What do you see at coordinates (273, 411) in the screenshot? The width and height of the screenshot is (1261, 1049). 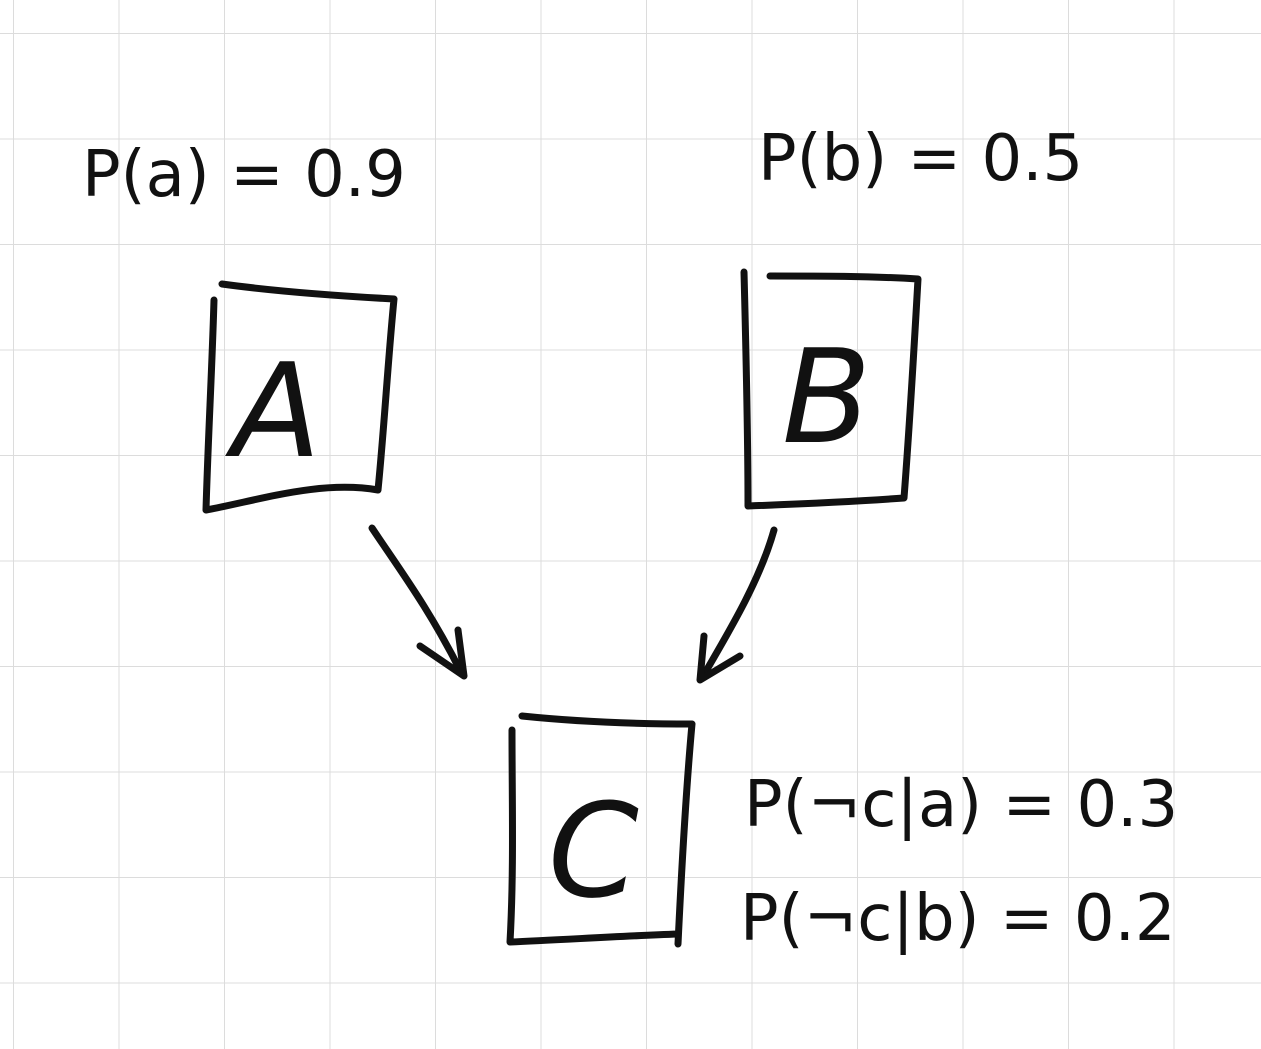 I see `node-a-letter: A` at bounding box center [273, 411].